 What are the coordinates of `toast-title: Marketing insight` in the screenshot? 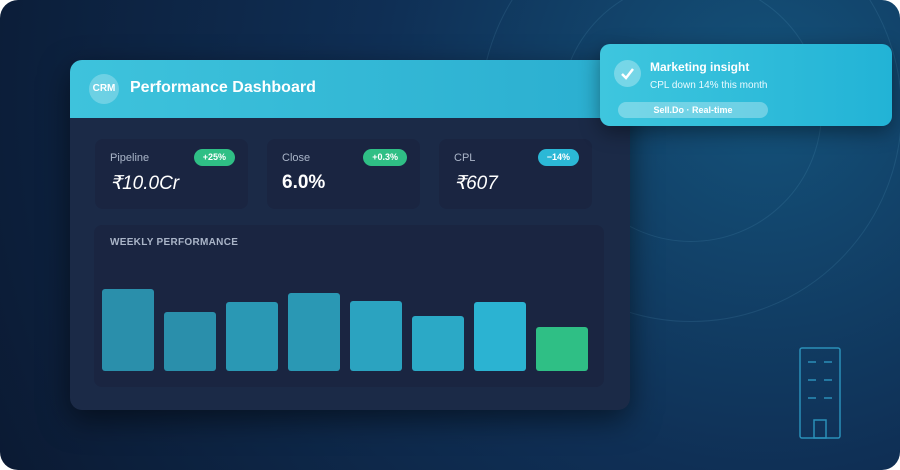 It's located at (700, 67).